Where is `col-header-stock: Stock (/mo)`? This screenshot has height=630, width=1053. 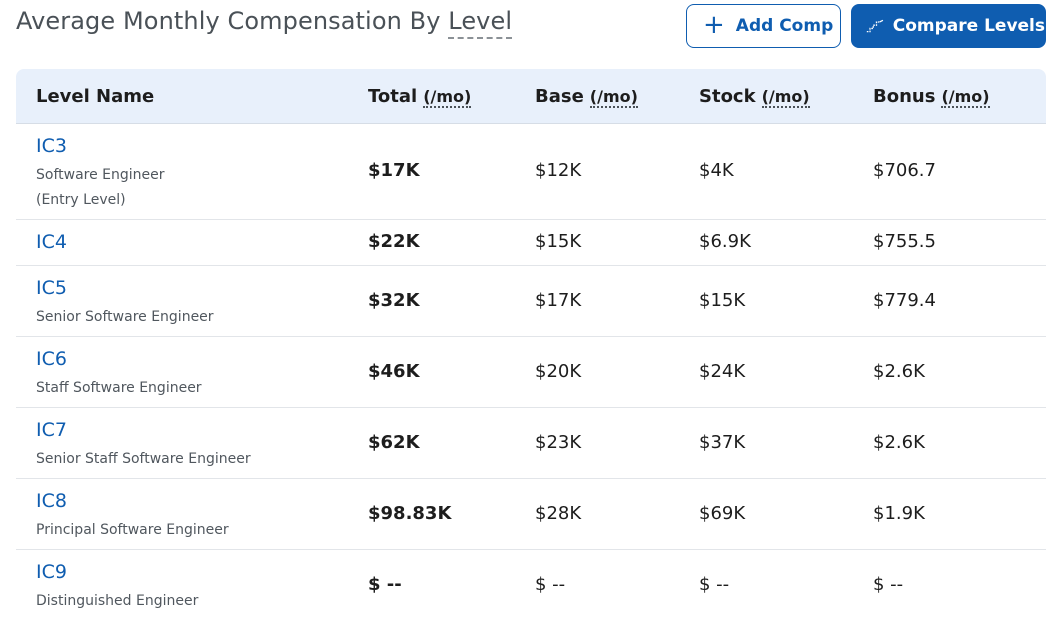 col-header-stock: Stock (/mo) is located at coordinates (754, 97).